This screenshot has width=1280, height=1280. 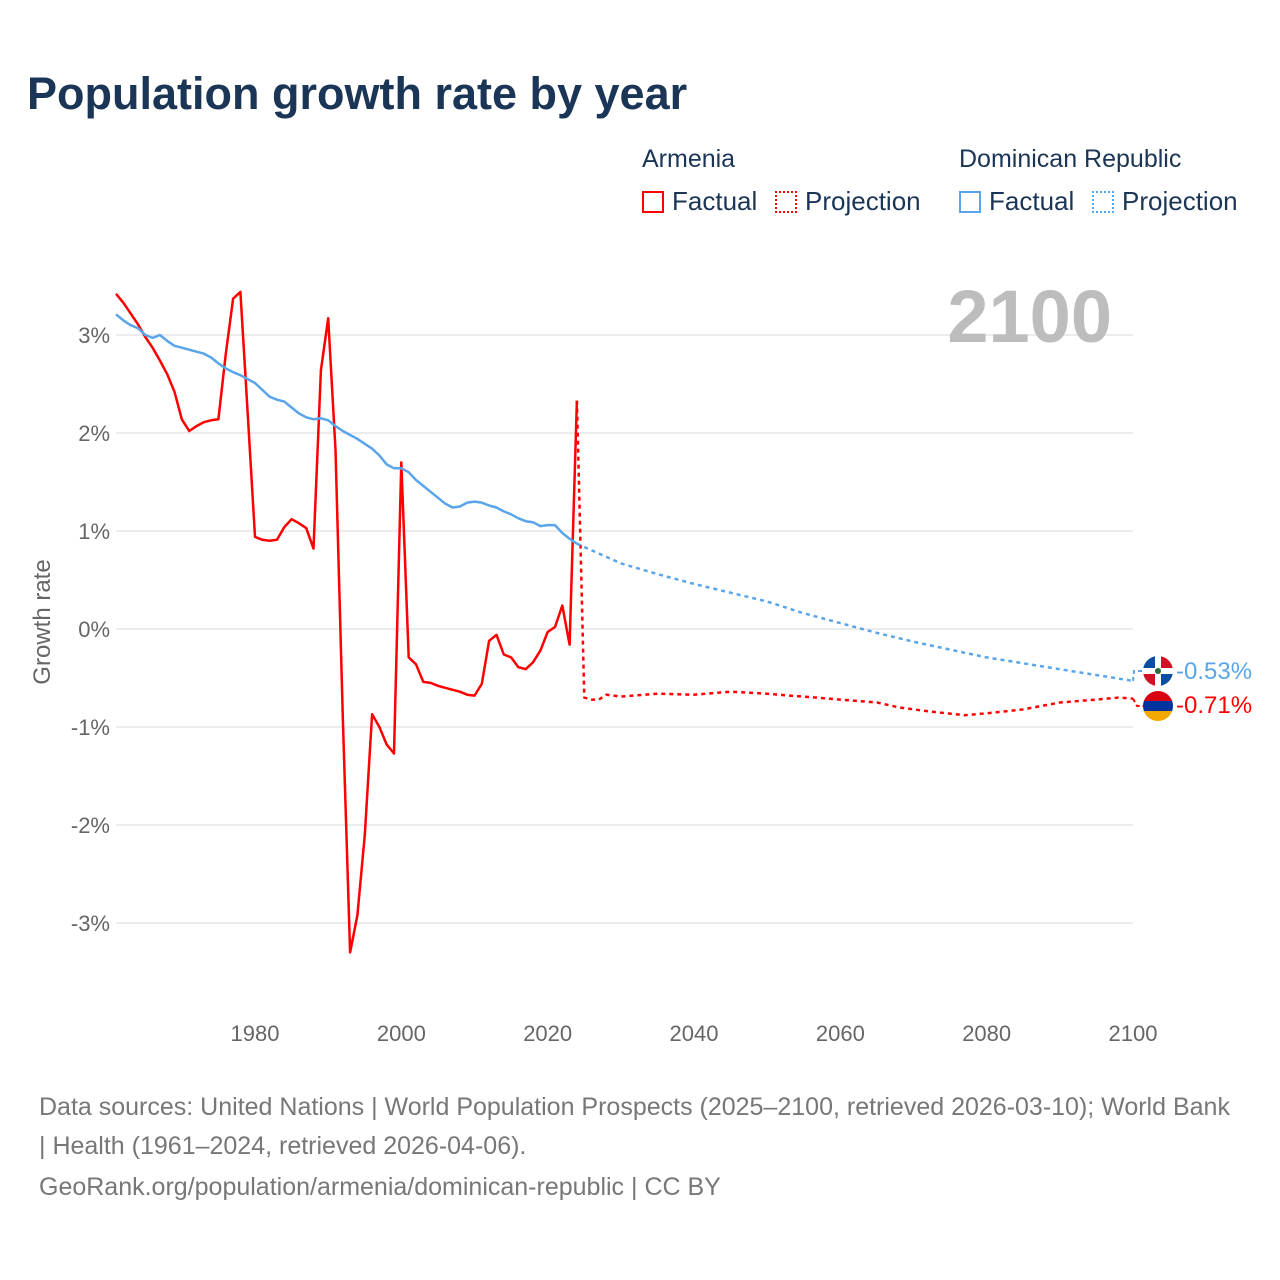 I want to click on legend-dominican-projection: Projection, so click(x=1165, y=201).